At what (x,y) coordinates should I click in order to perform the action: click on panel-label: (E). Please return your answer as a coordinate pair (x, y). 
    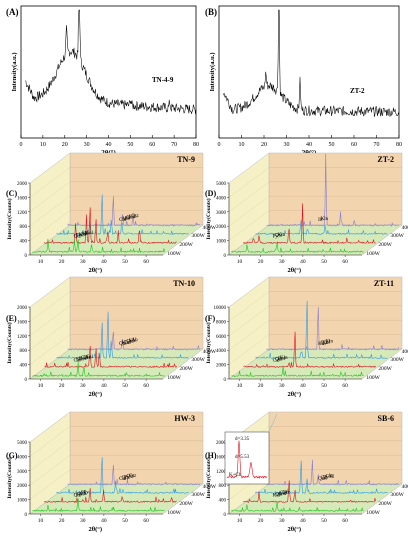
    Looking at the image, I should click on (11, 318).